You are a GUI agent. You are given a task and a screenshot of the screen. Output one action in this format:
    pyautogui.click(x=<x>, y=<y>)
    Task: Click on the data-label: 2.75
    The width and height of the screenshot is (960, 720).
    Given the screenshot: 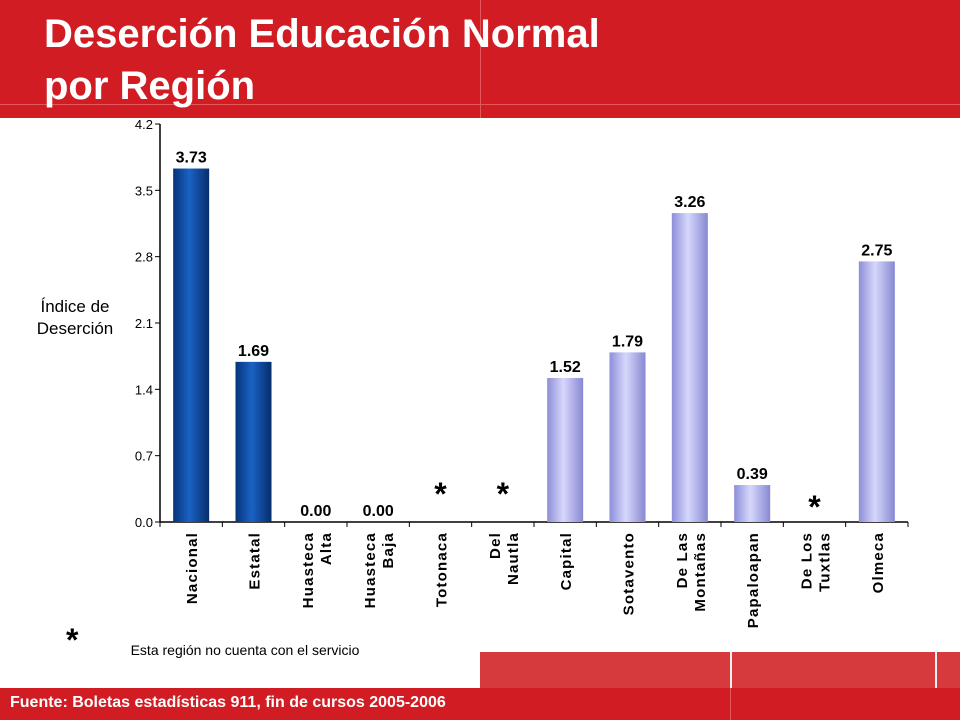 What is the action you would take?
    pyautogui.click(x=876, y=250)
    